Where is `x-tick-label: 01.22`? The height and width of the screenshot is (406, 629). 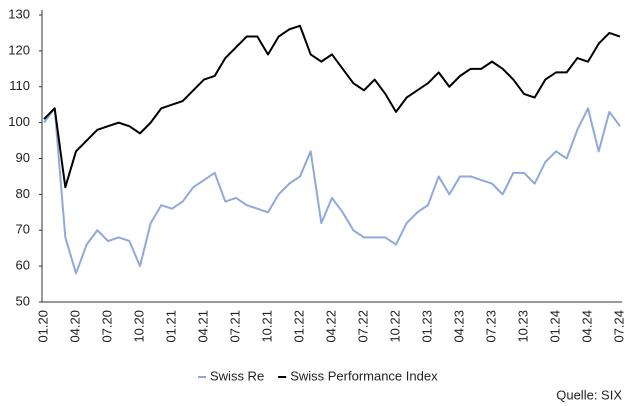 x-tick-label: 01.22 is located at coordinates (298, 326).